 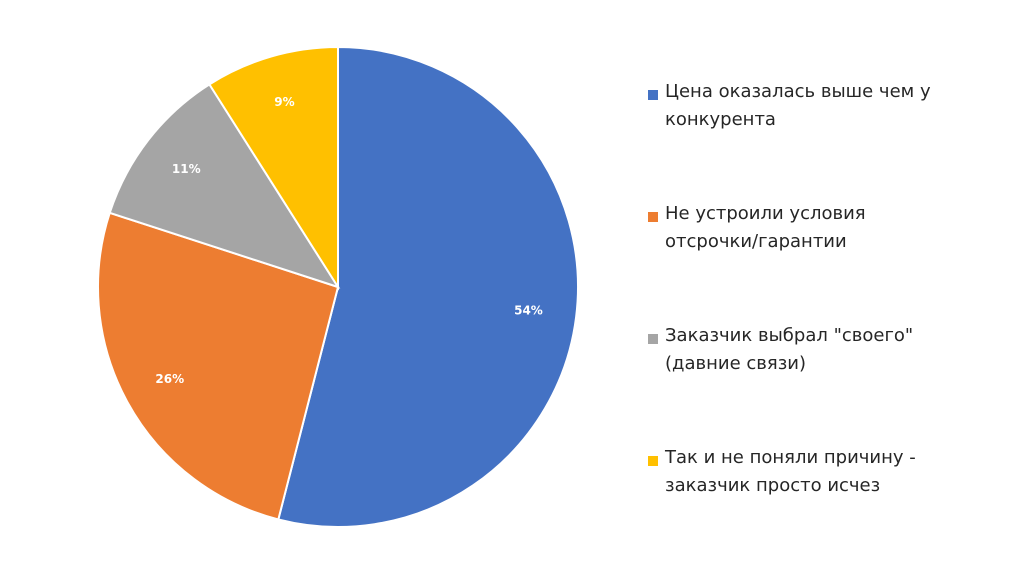 I want to click on pie-slice-label: 9%, so click(x=284, y=102).